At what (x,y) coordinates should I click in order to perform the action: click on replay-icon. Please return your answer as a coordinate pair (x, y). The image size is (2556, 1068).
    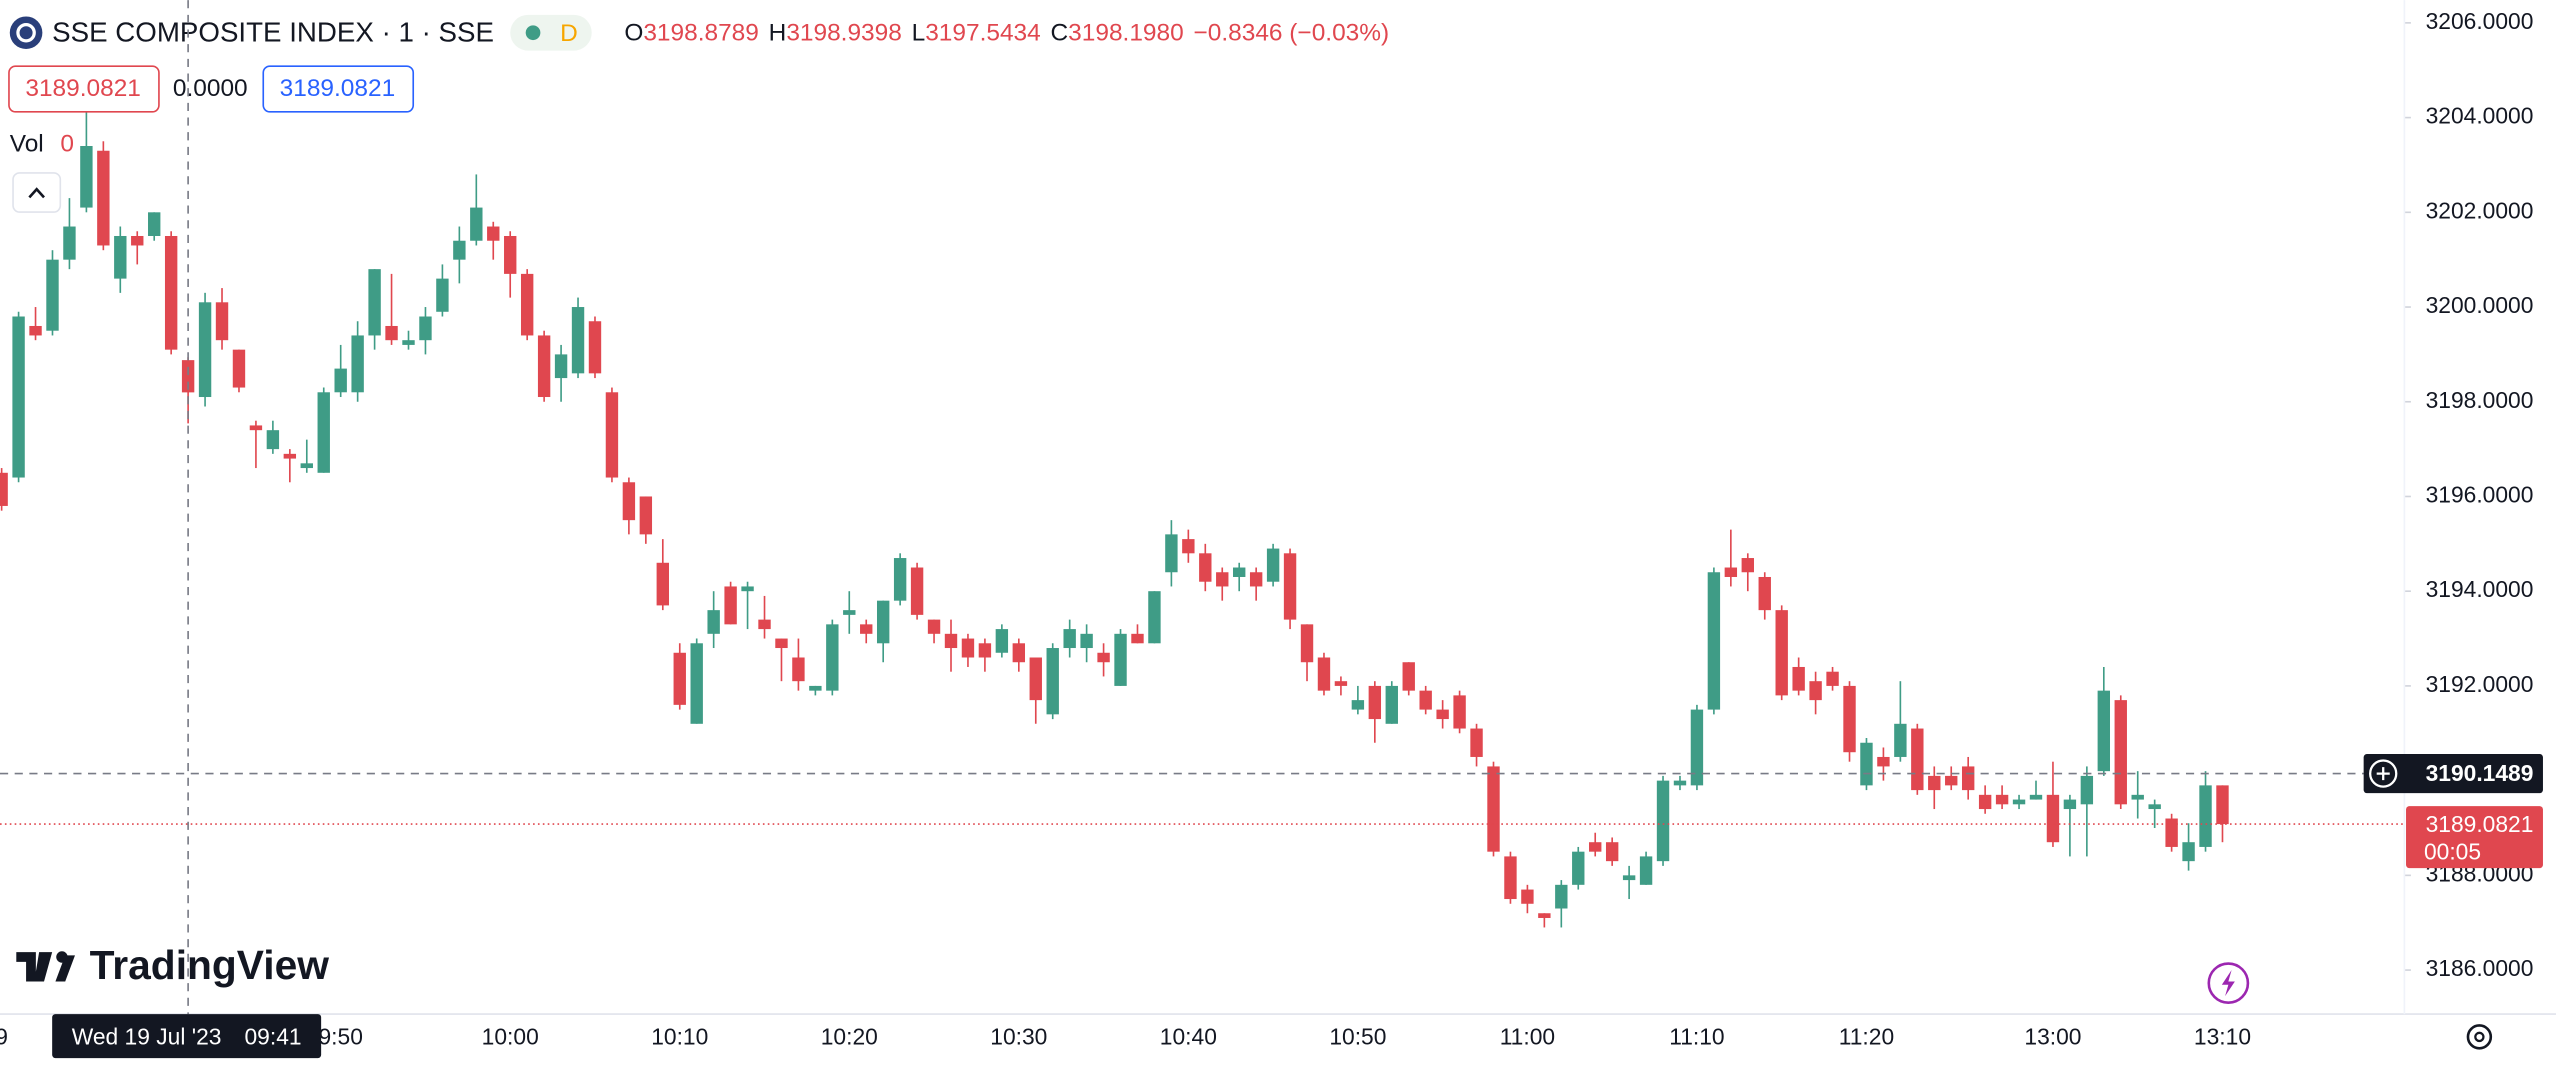
    Looking at the image, I should click on (2228, 983).